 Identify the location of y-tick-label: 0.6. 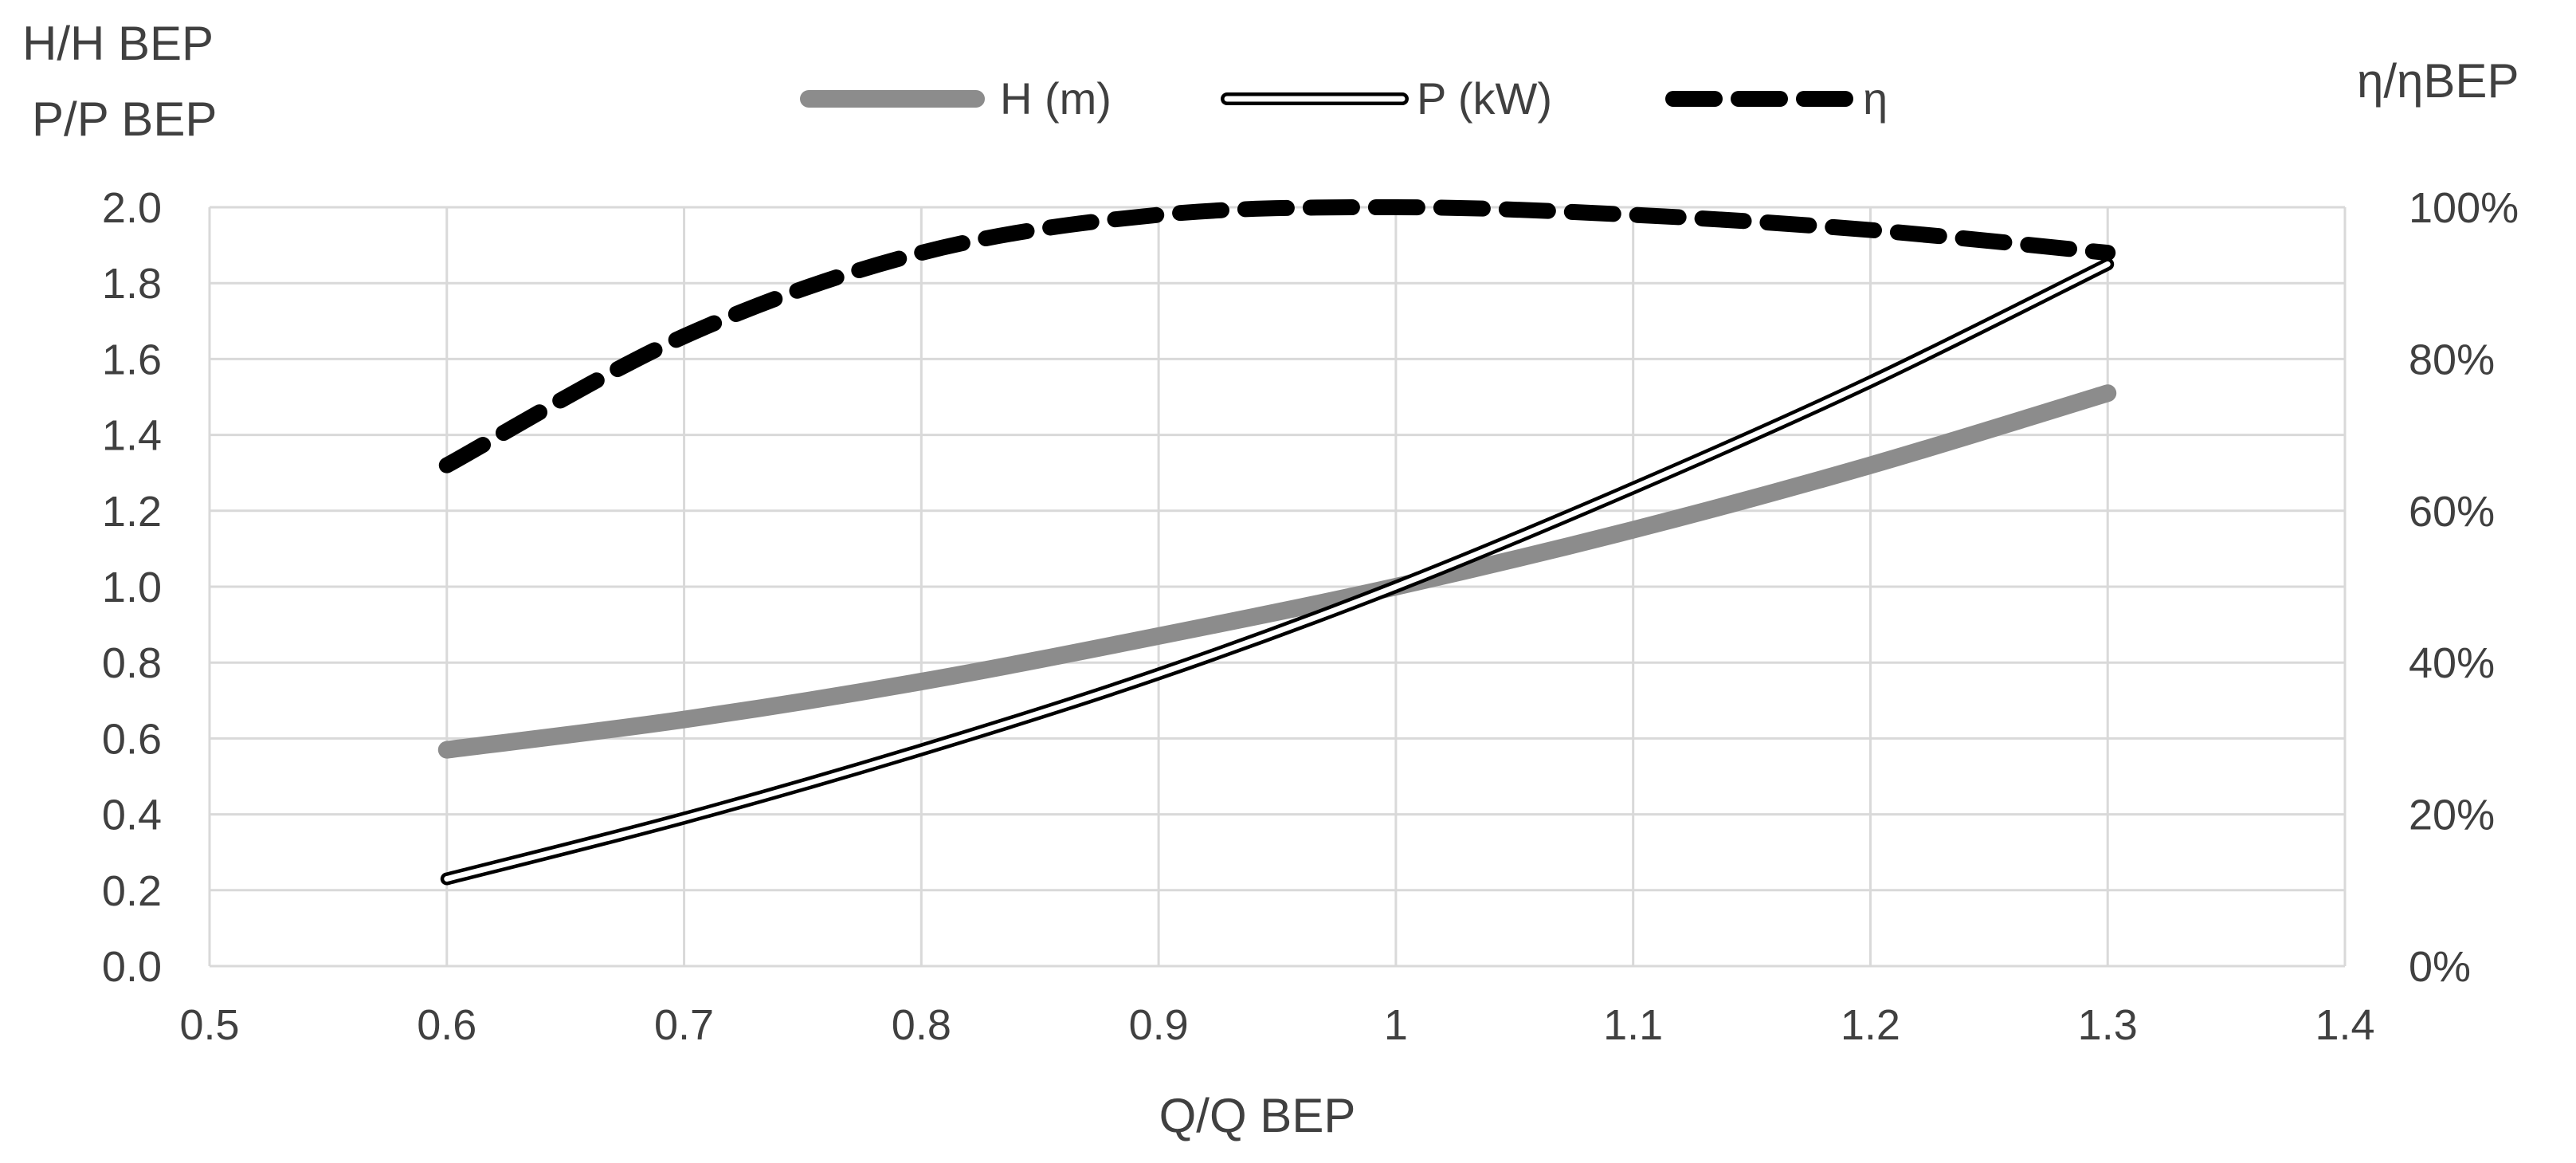
(132, 739).